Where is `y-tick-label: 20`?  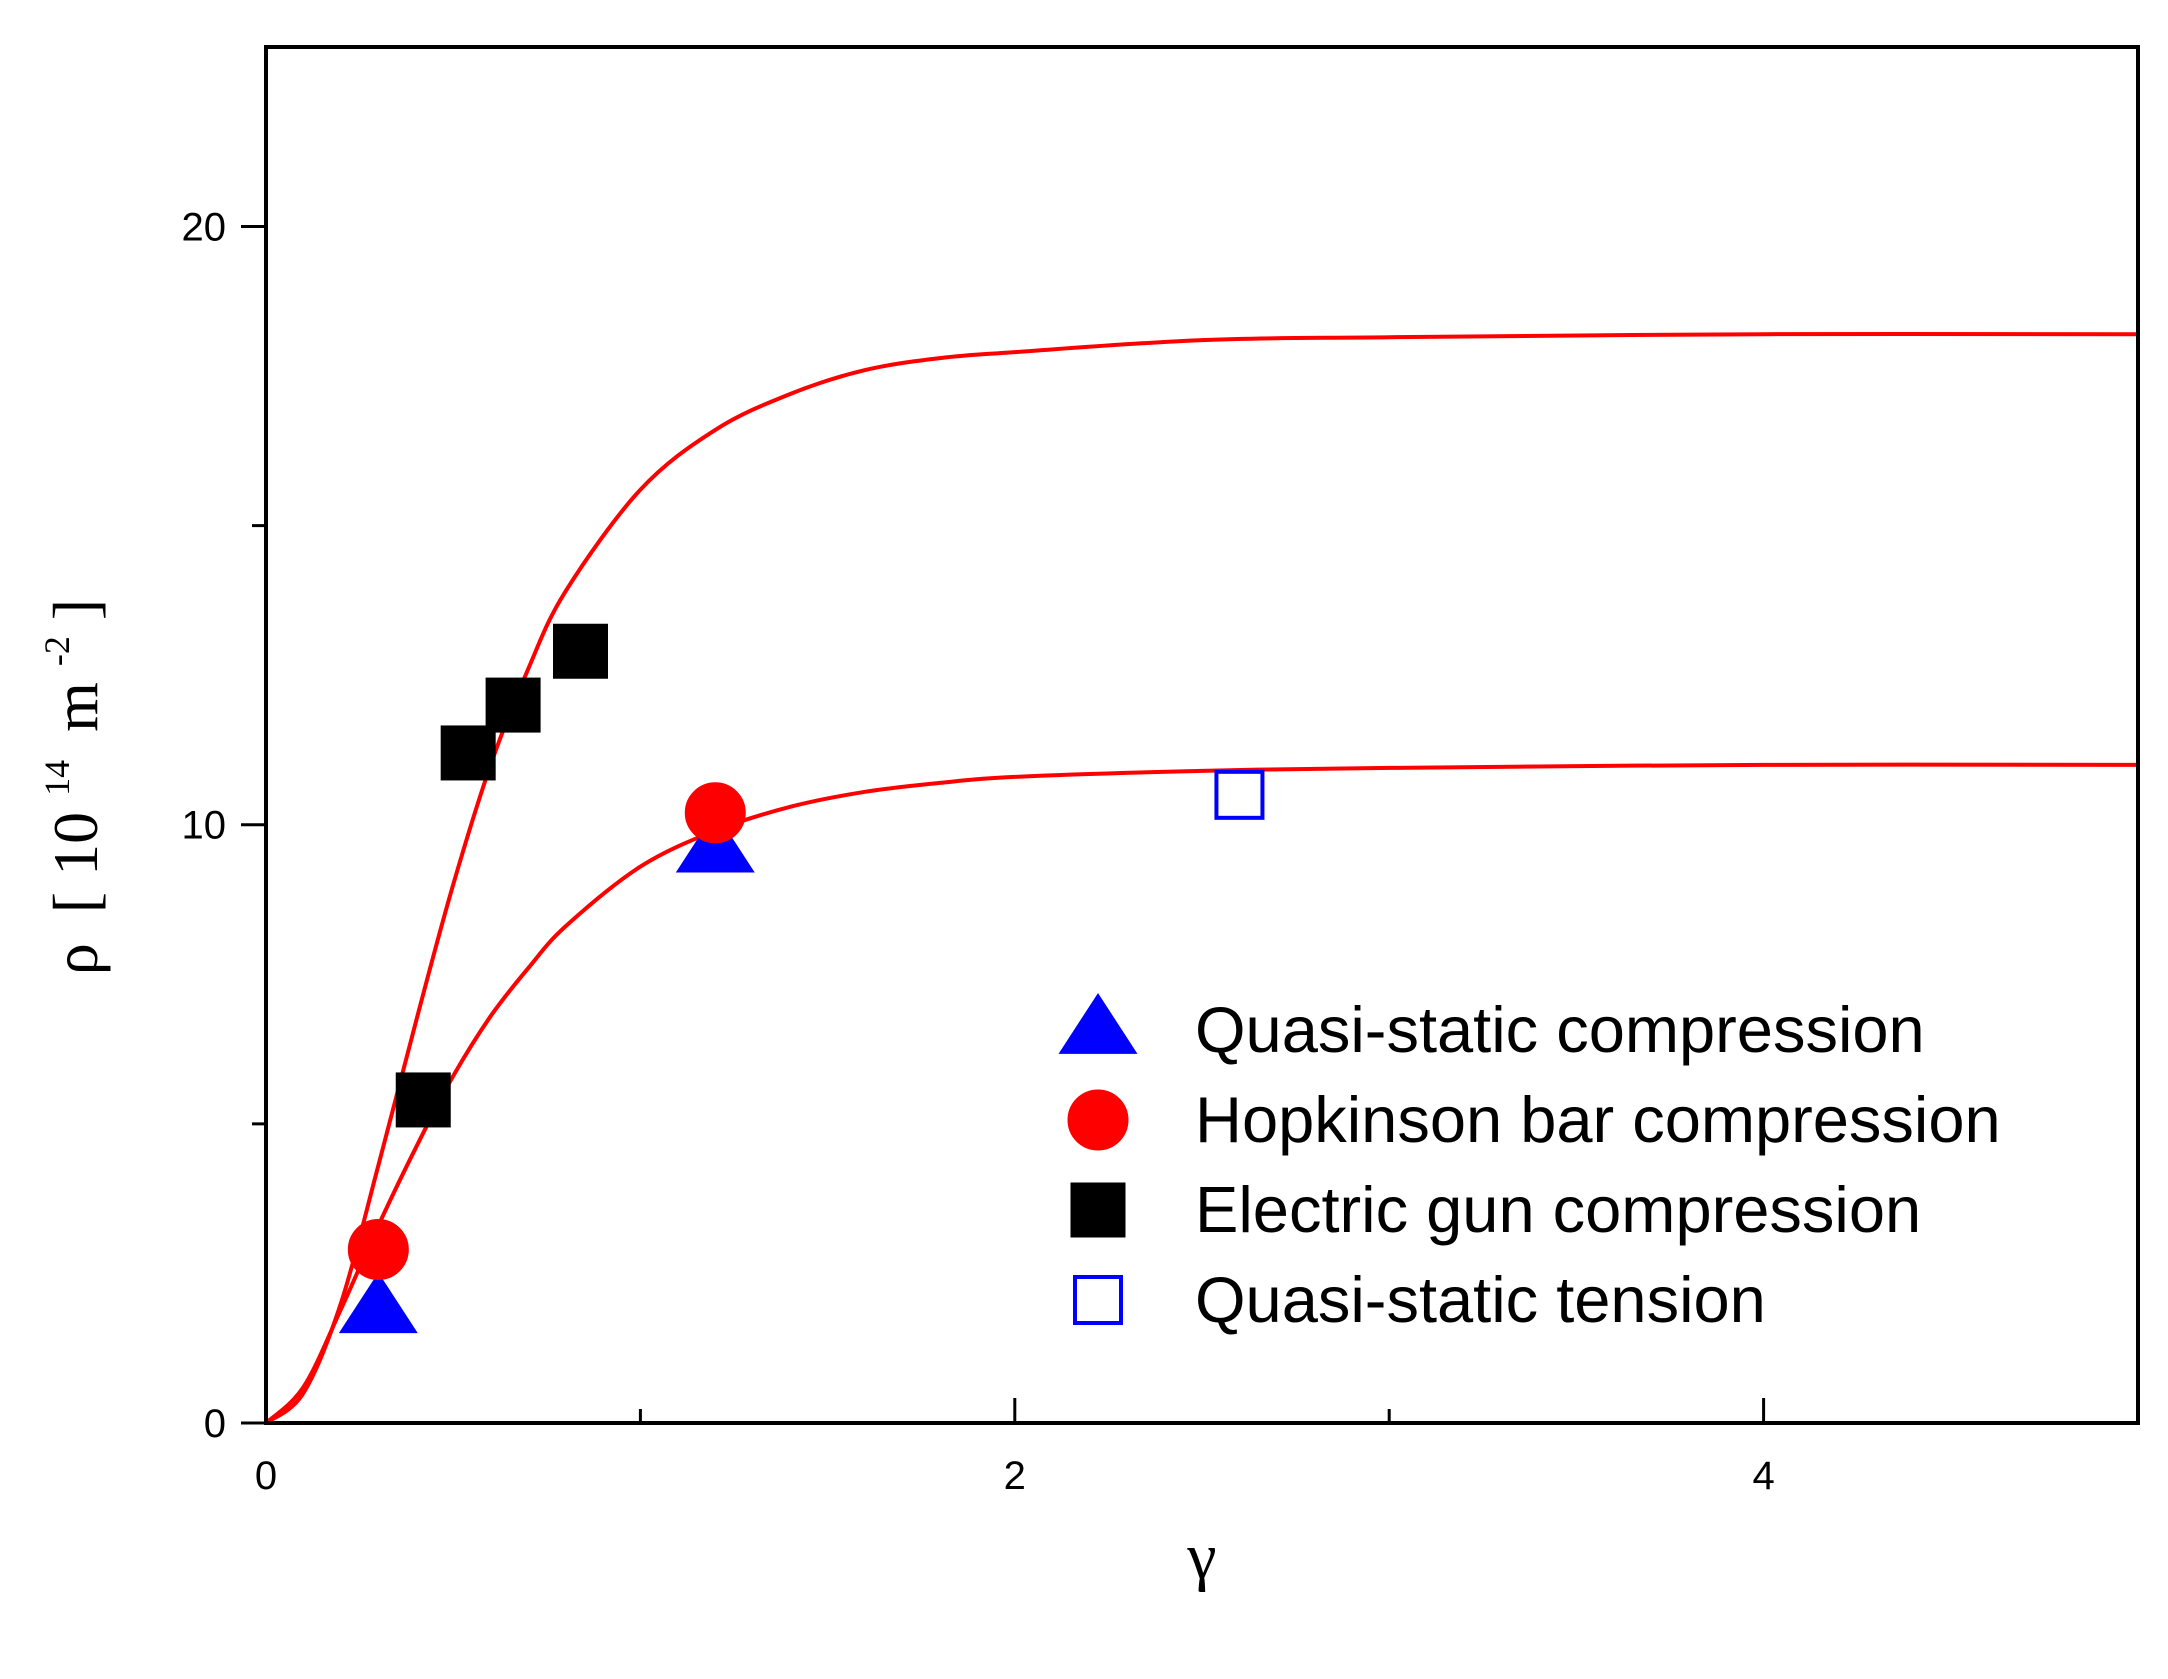 y-tick-label: 20 is located at coordinates (204, 227).